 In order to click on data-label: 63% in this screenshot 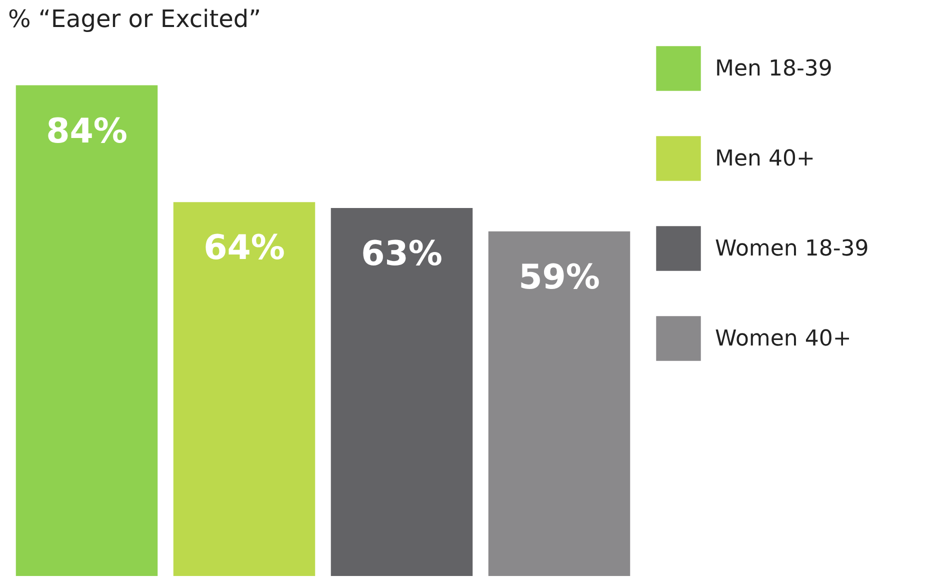, I will do `click(401, 254)`.